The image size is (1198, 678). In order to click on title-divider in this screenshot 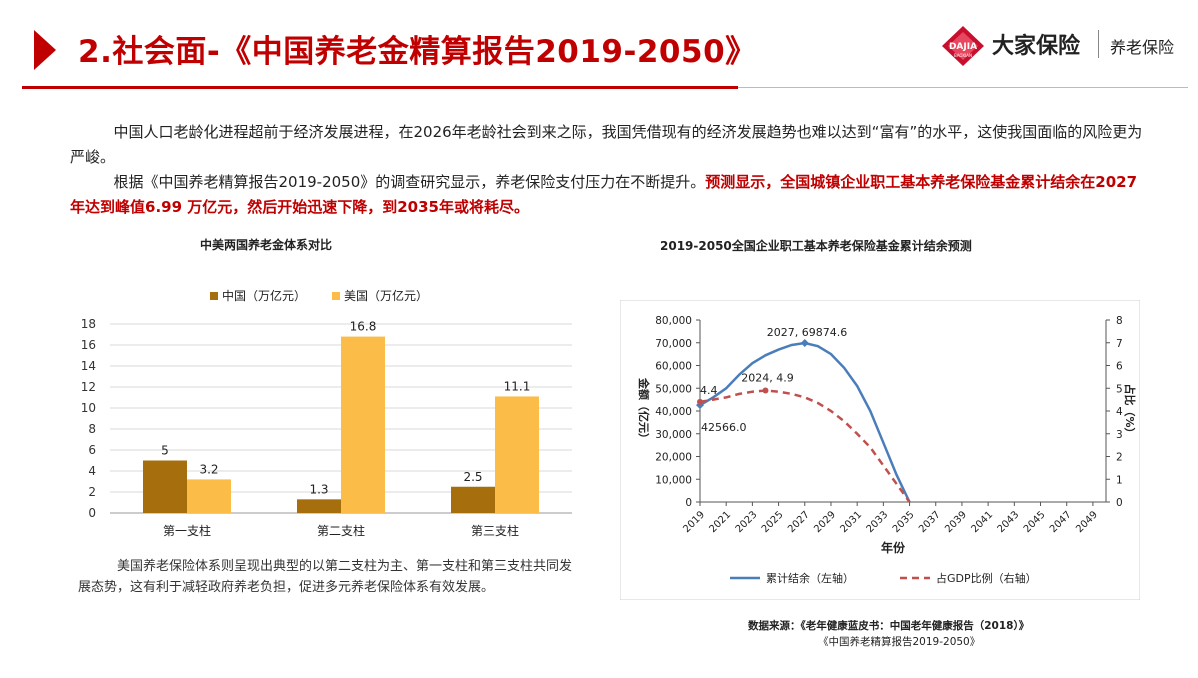, I will do `click(963, 87)`.